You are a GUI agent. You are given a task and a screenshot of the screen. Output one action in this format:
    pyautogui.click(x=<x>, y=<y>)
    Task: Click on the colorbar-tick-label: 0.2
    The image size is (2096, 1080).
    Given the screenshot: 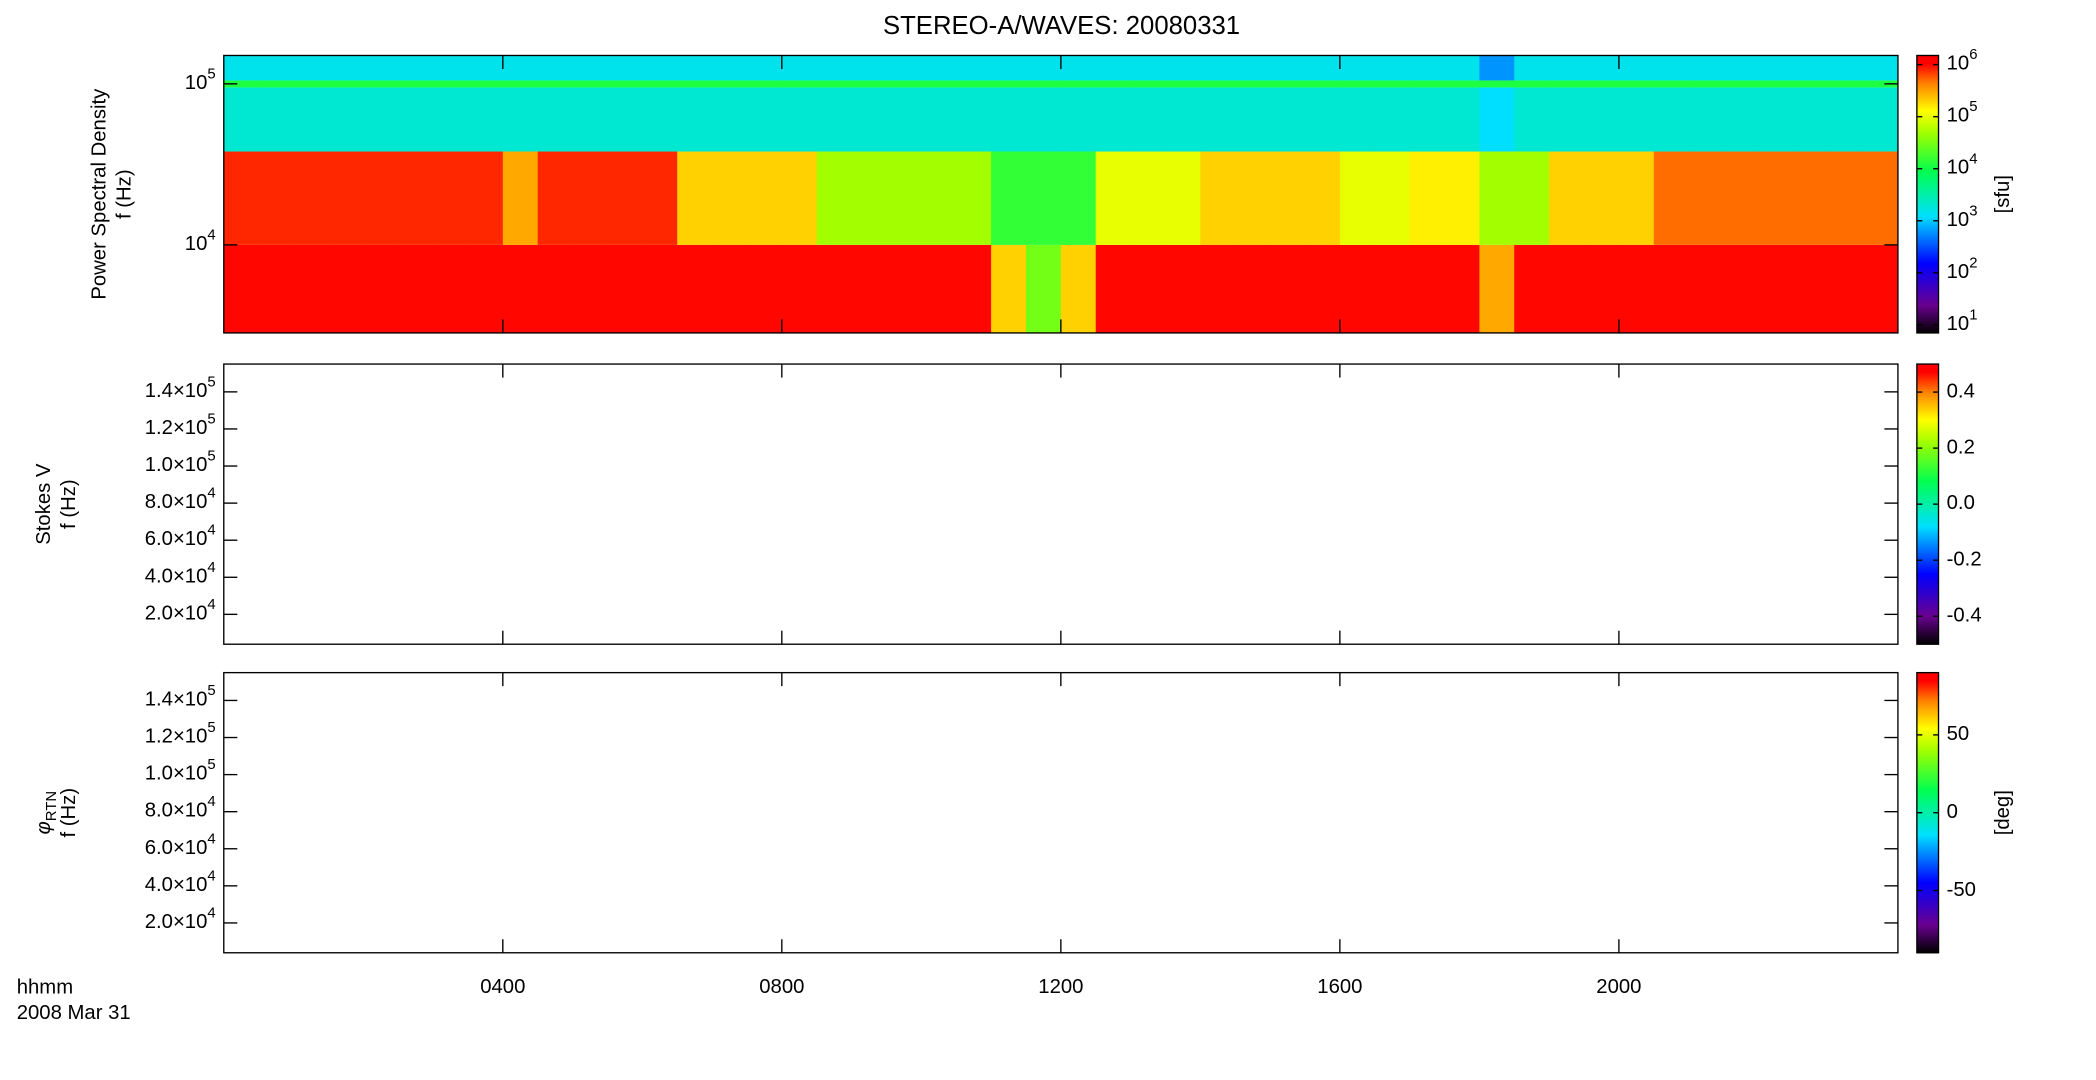 What is the action you would take?
    pyautogui.click(x=1961, y=447)
    